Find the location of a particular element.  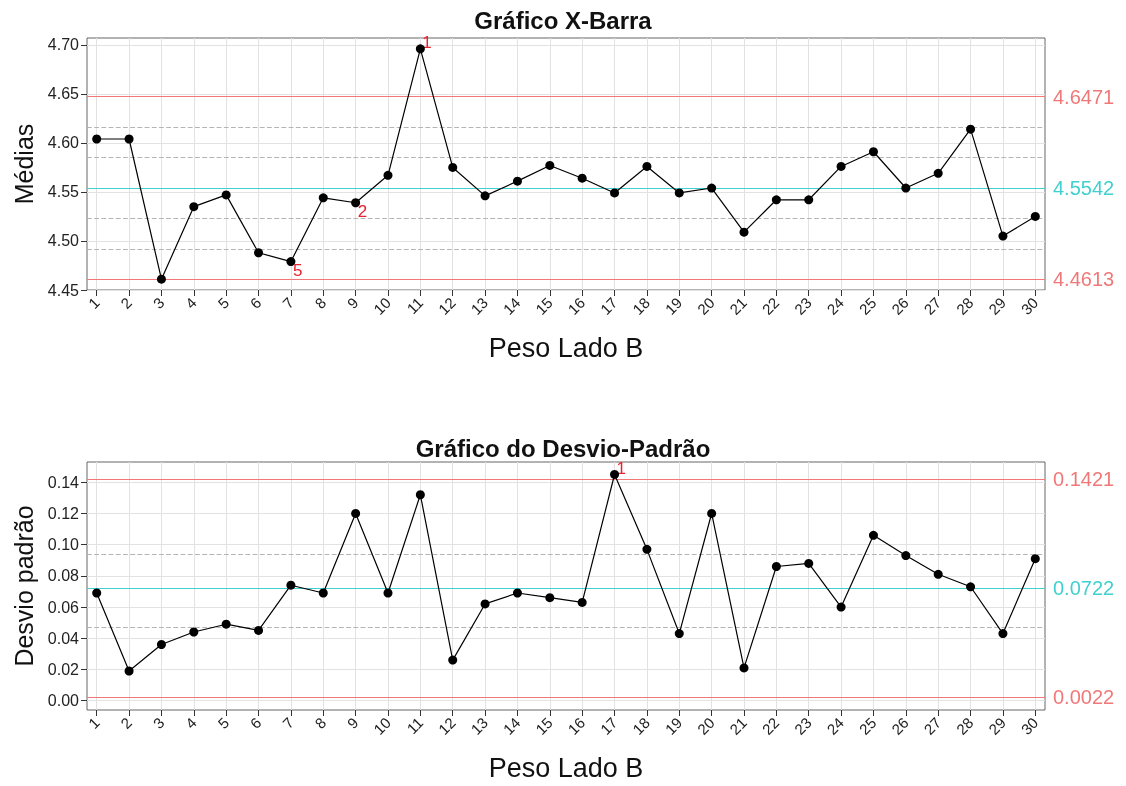

x-tick-label: 9 is located at coordinates (352, 722).